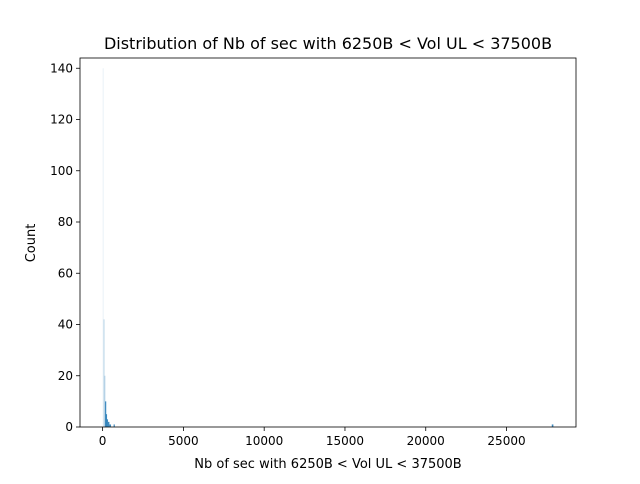 The image size is (640, 484). What do you see at coordinates (61, 171) in the screenshot?
I see `y-tick-label: 100` at bounding box center [61, 171].